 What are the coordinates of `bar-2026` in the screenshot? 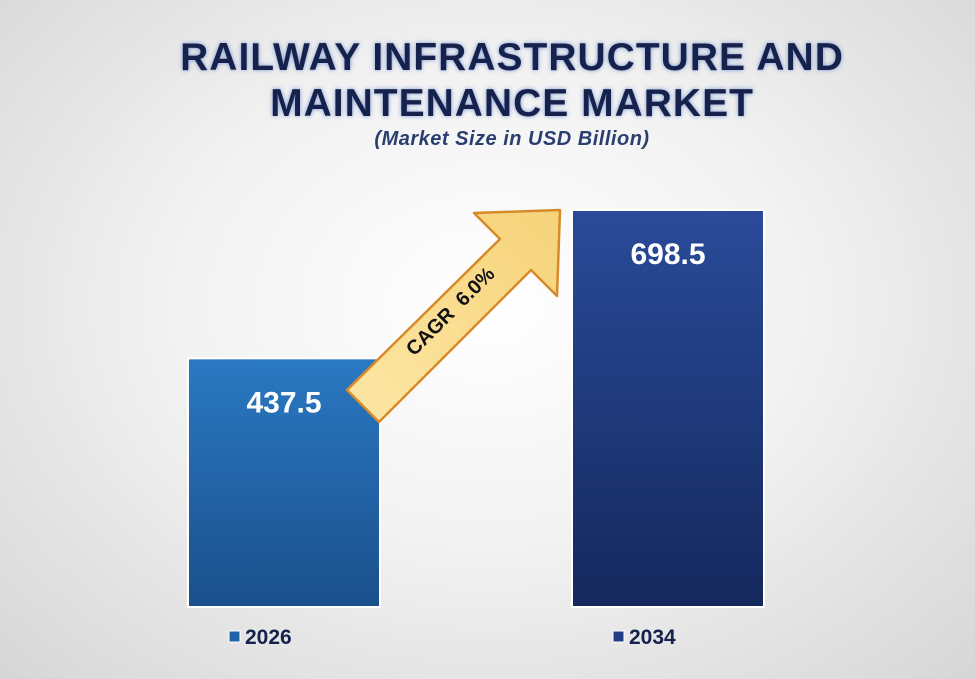 It's located at (284, 482).